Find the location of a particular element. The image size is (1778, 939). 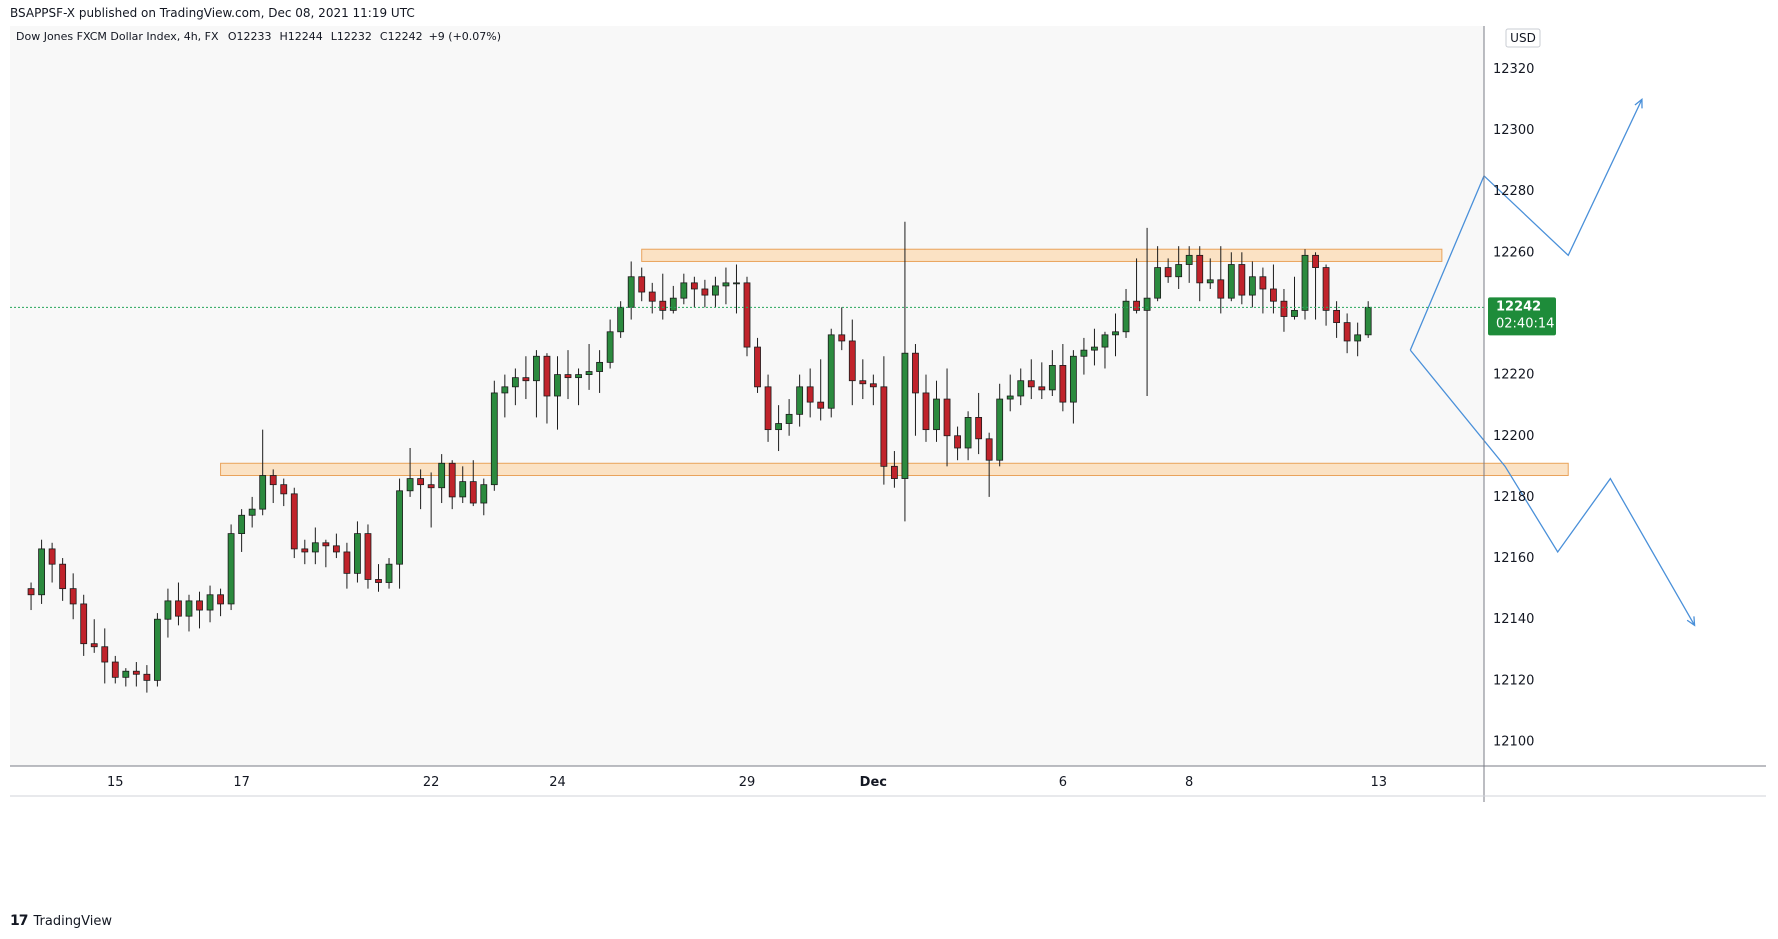

price-tick-label: 12100 is located at coordinates (1513, 742).